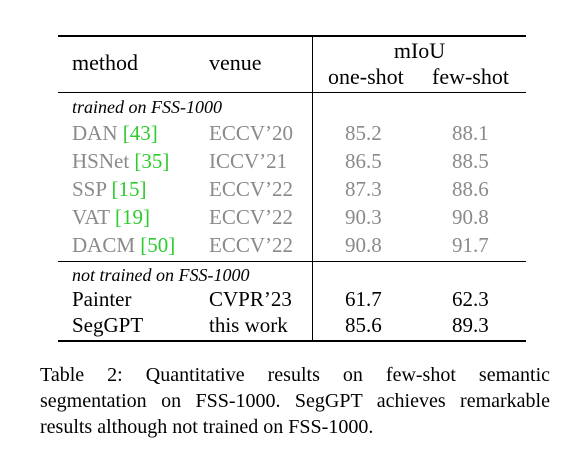 This screenshot has width=585, height=455. I want to click on group-label-trained: trained on FSS-1000, so click(147, 107).